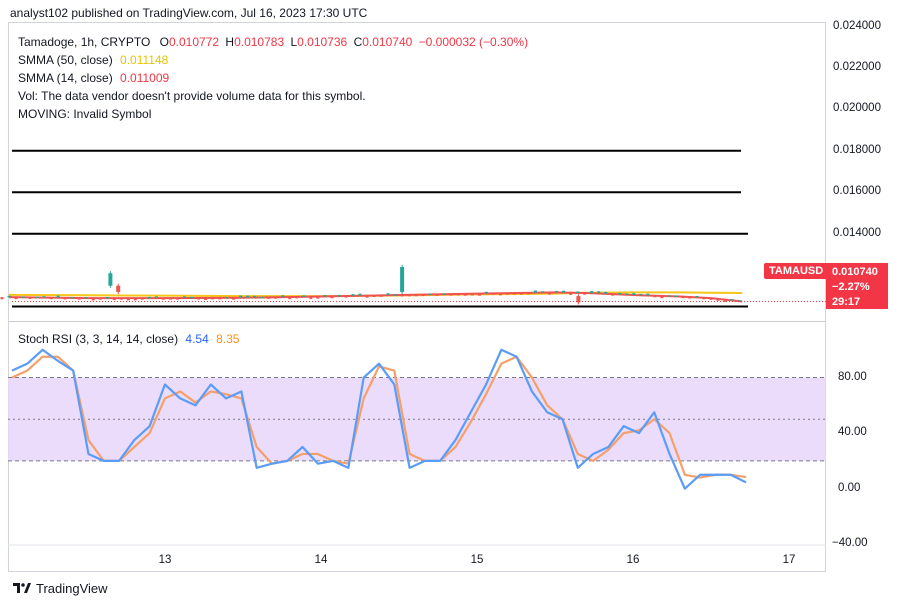 This screenshot has height=607, width=902. What do you see at coordinates (321, 560) in the screenshot?
I see `time-tick-label: 14` at bounding box center [321, 560].